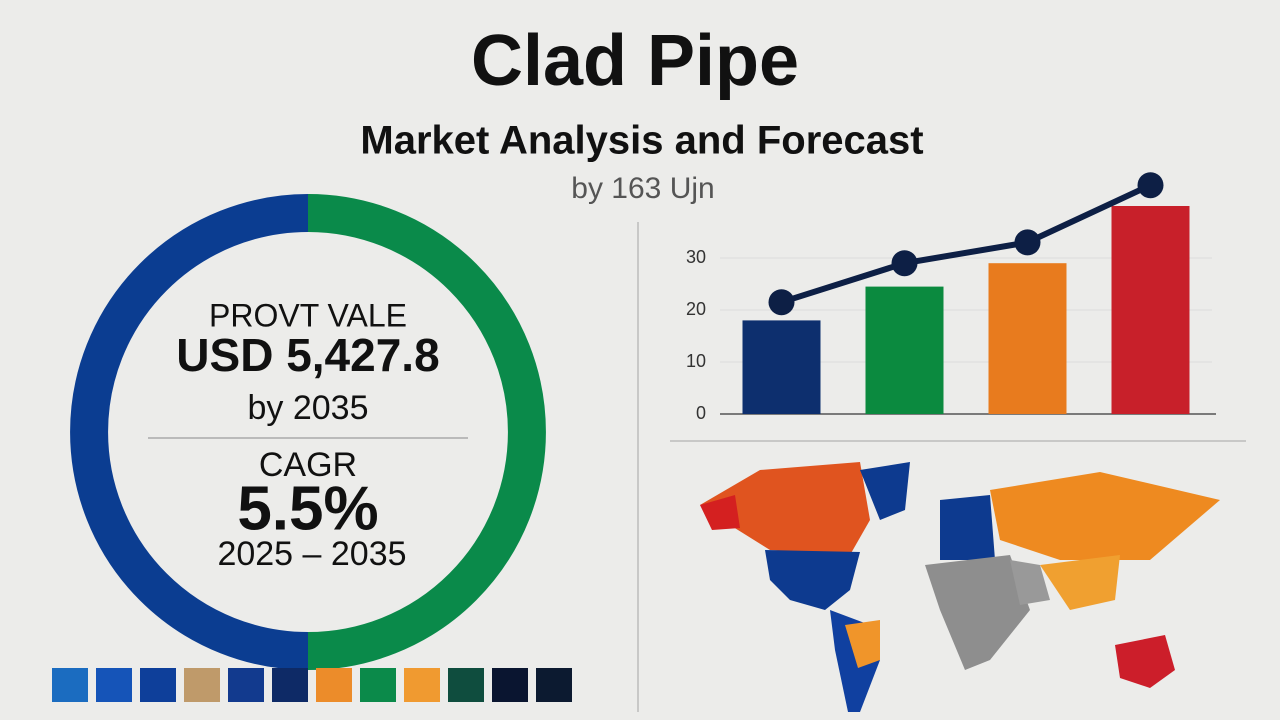 This screenshot has height=720, width=1280. Describe the element at coordinates (696, 309) in the screenshot. I see `y-tick-label: 20` at that location.